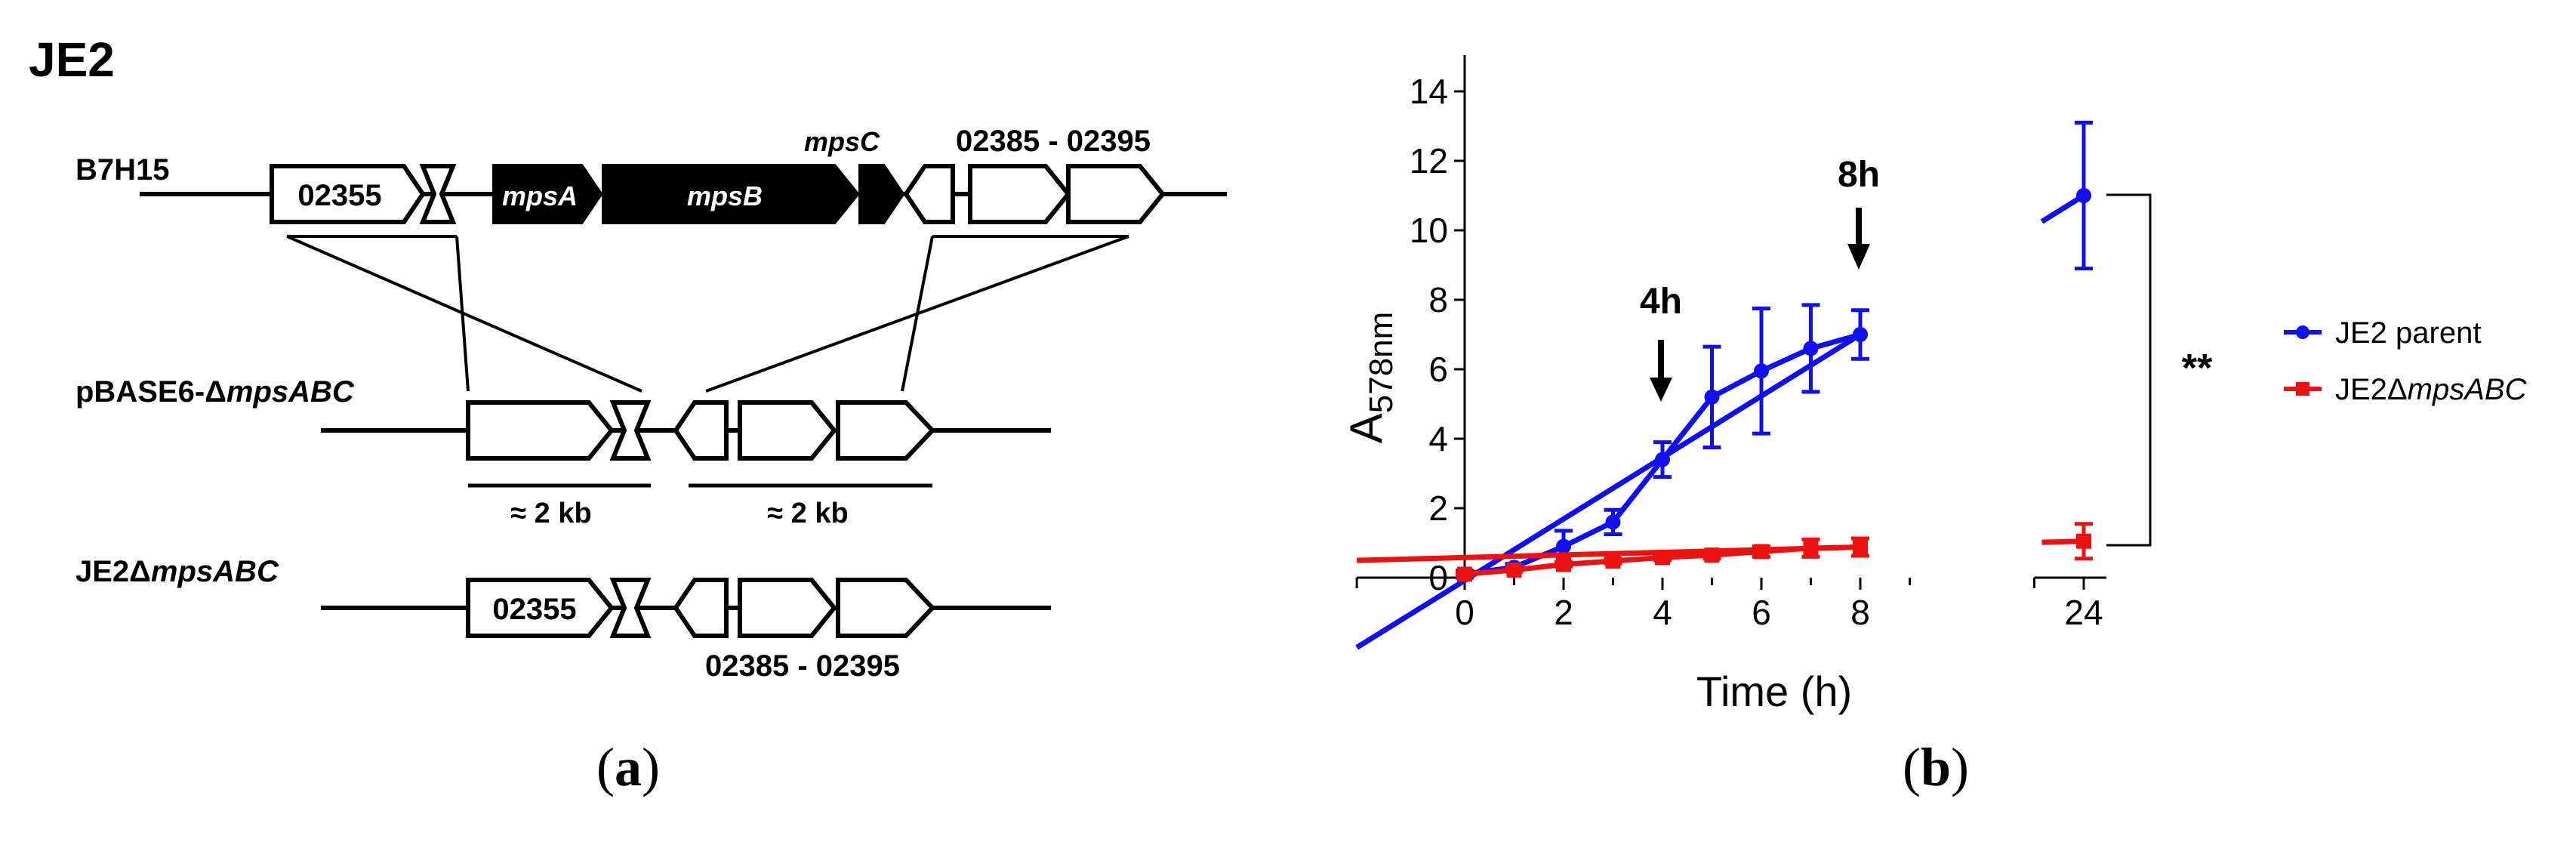 The image size is (2576, 848). I want to click on gene-range-label-row3: 02385 - 02395, so click(802, 666).